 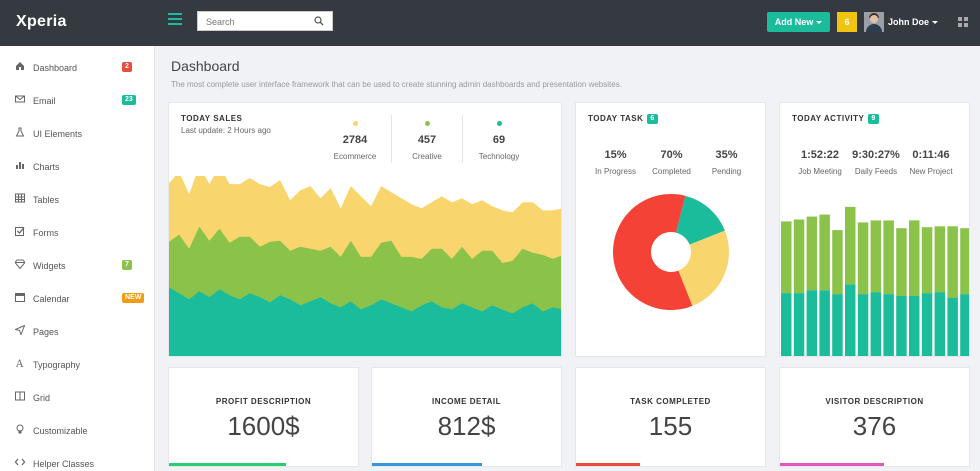 What do you see at coordinates (876, 162) in the screenshot?
I see `stat-daily-feeds: 9:30:27% Daily Feeds` at bounding box center [876, 162].